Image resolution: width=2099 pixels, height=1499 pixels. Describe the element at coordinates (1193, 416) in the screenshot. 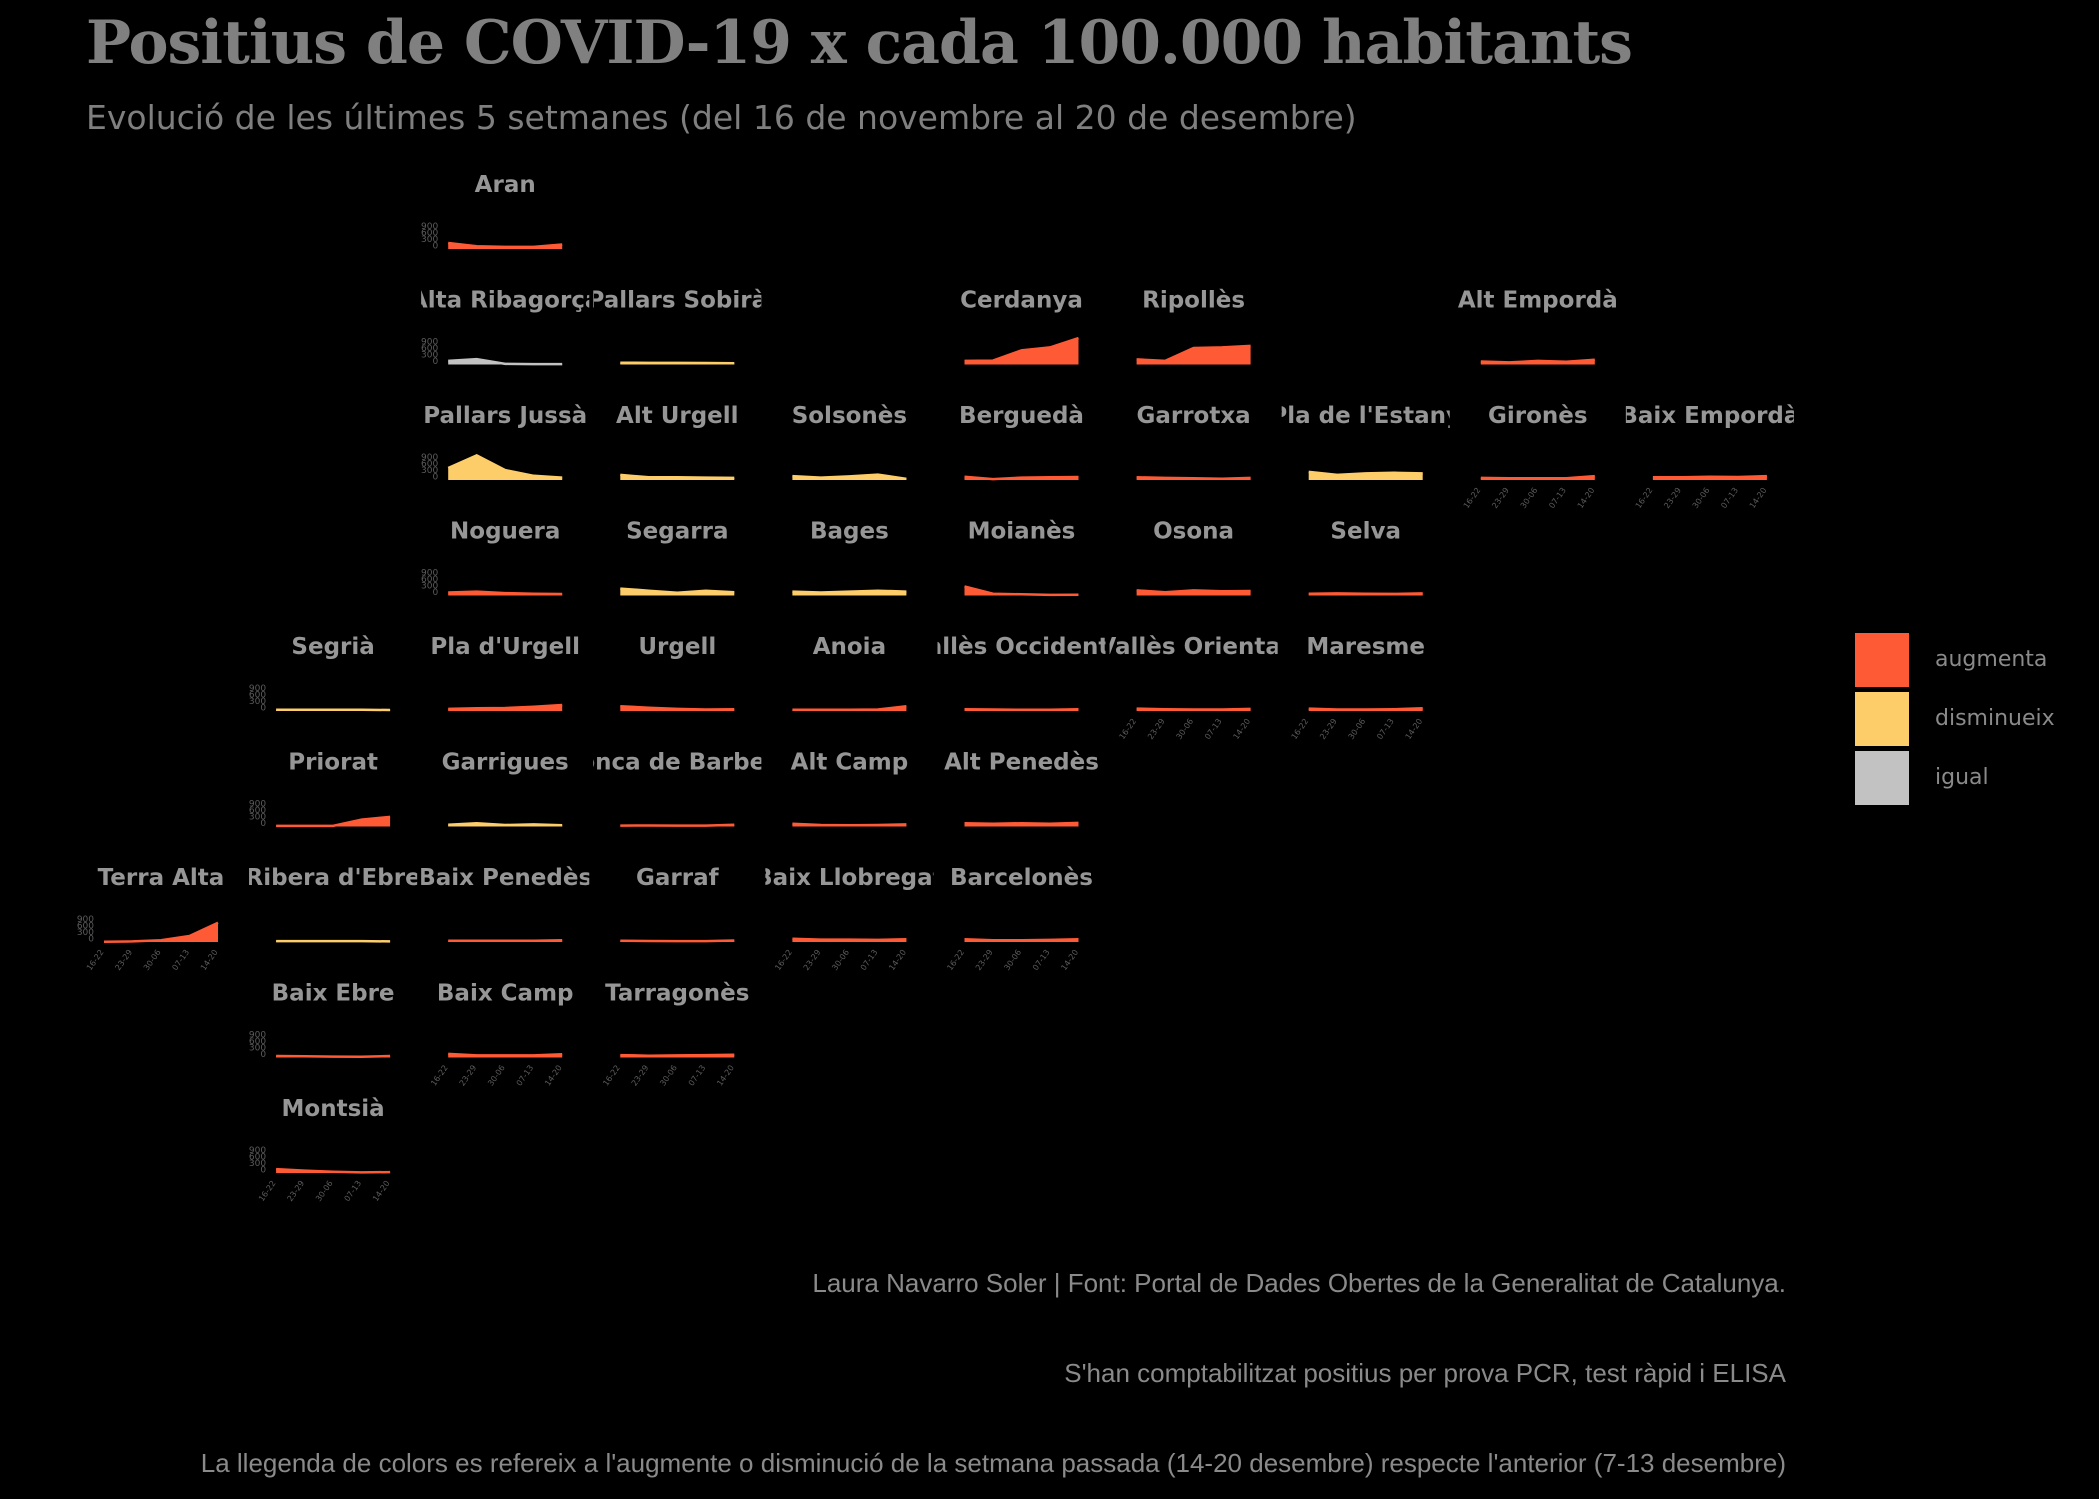

I see `panel-title: Garrotxa` at that location.